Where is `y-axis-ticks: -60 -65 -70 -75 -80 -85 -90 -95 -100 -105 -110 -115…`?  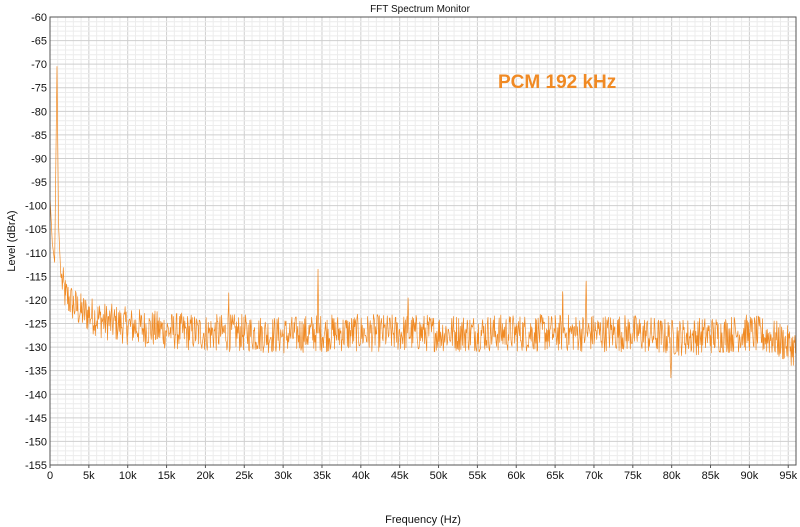
y-axis-ticks: -60 -65 -70 -75 -80 -85 -90 -95 -100 -105 -110 -115… is located at coordinates (36, 242).